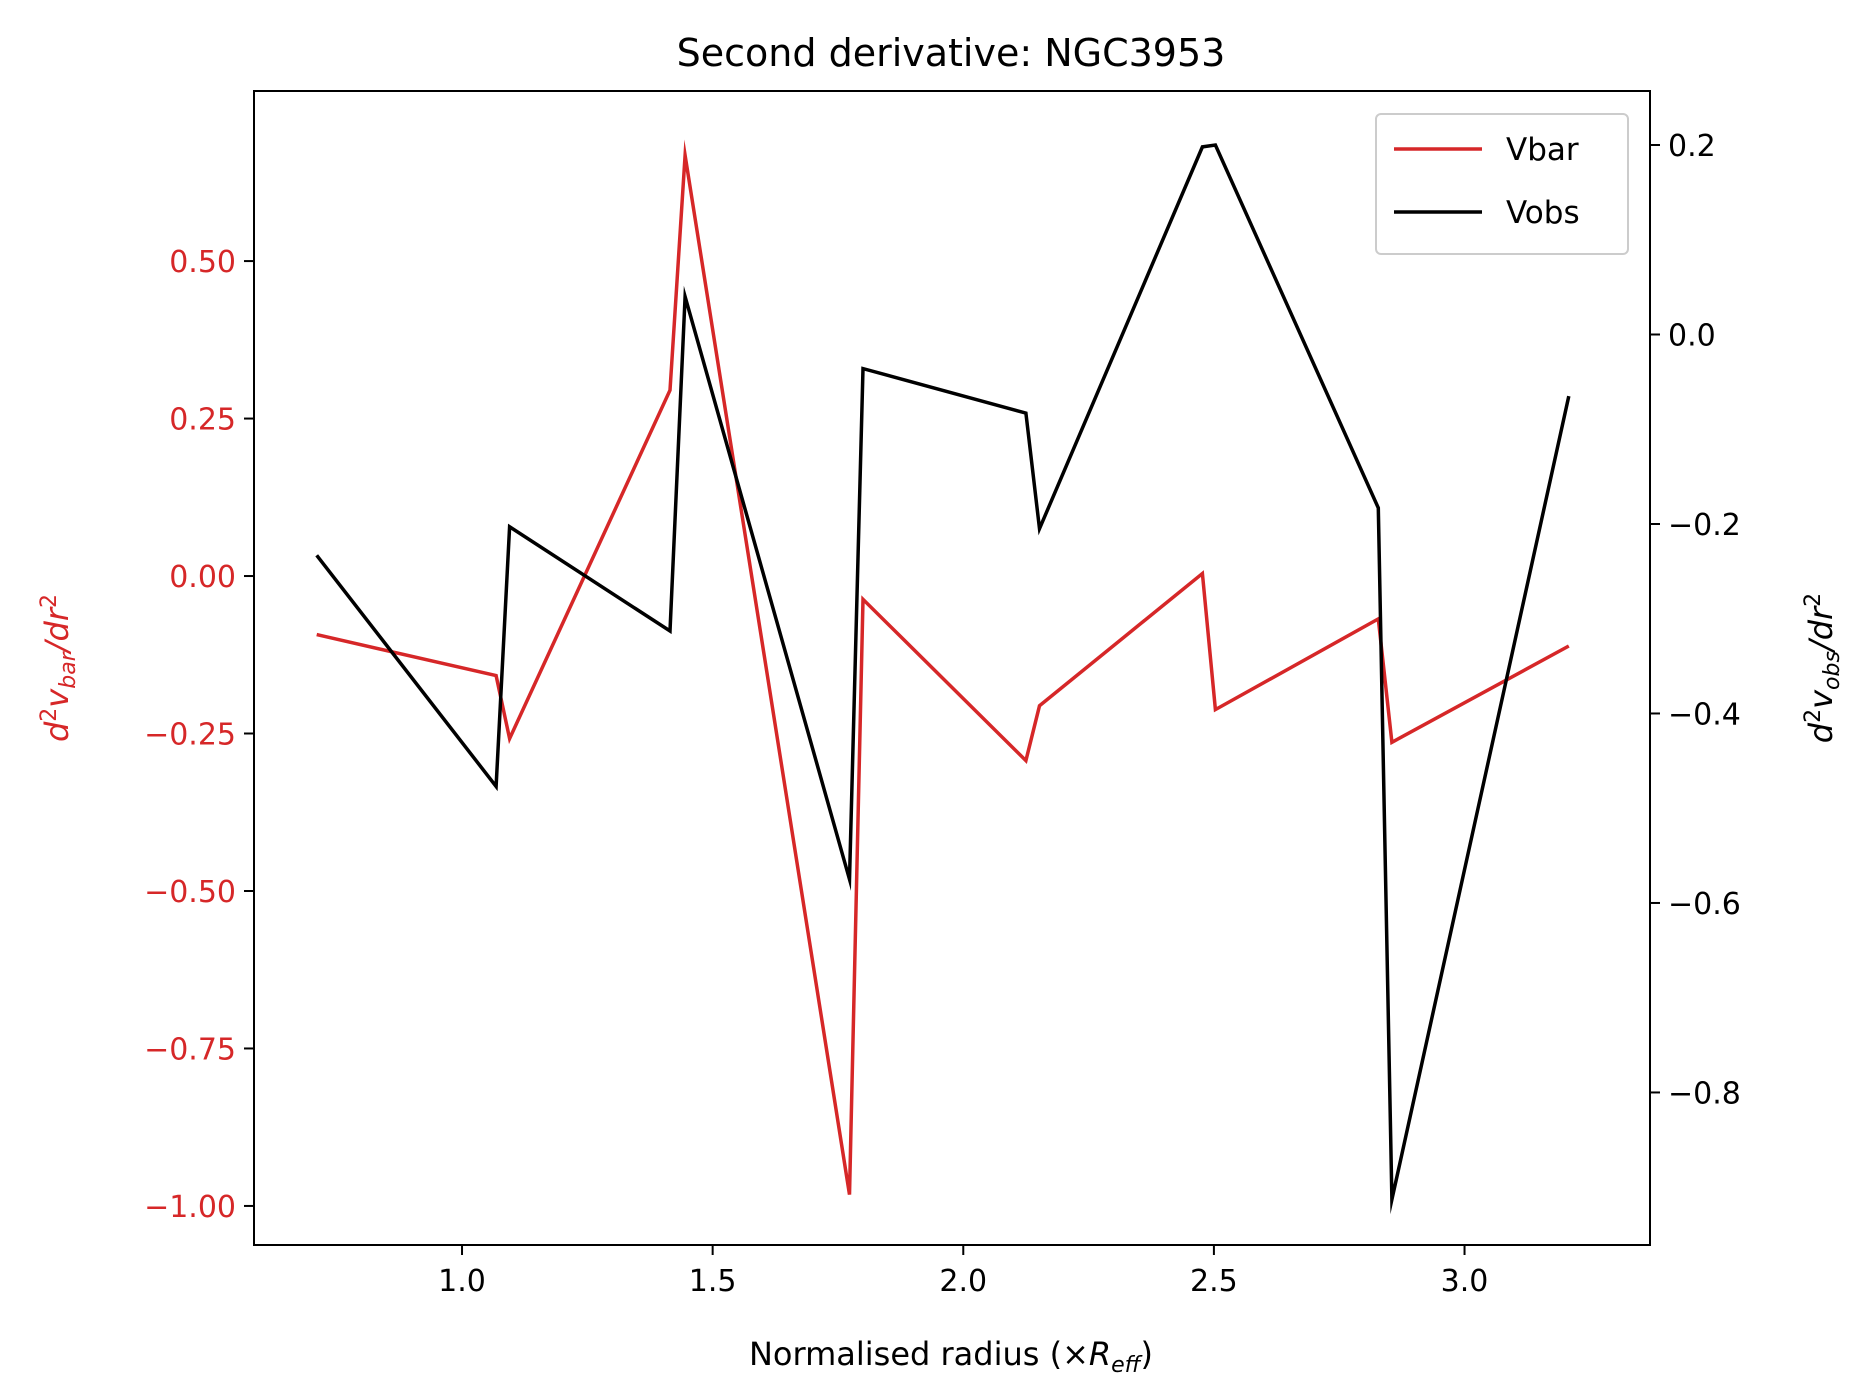 Image resolution: width=1862 pixels, height=1397 pixels. Describe the element at coordinates (59, 668) in the screenshot. I see `y-axis-left-title: d2vbar/dr2` at that location.